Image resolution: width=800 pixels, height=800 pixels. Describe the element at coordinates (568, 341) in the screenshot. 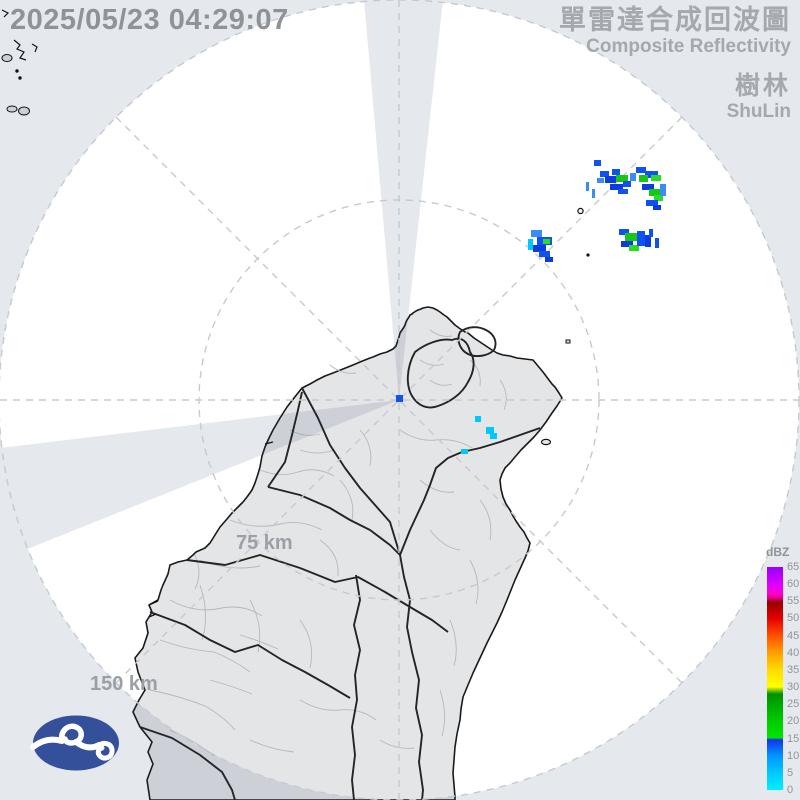

I see `keelung-islet` at that location.